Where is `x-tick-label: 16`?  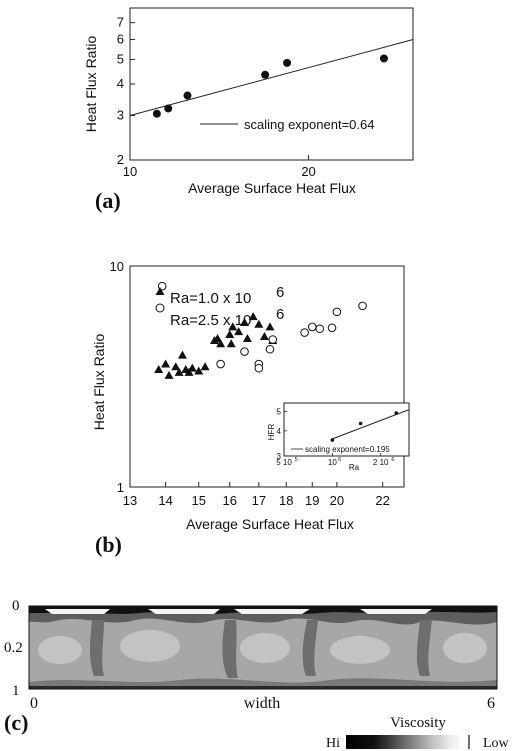 x-tick-label: 16 is located at coordinates (229, 500).